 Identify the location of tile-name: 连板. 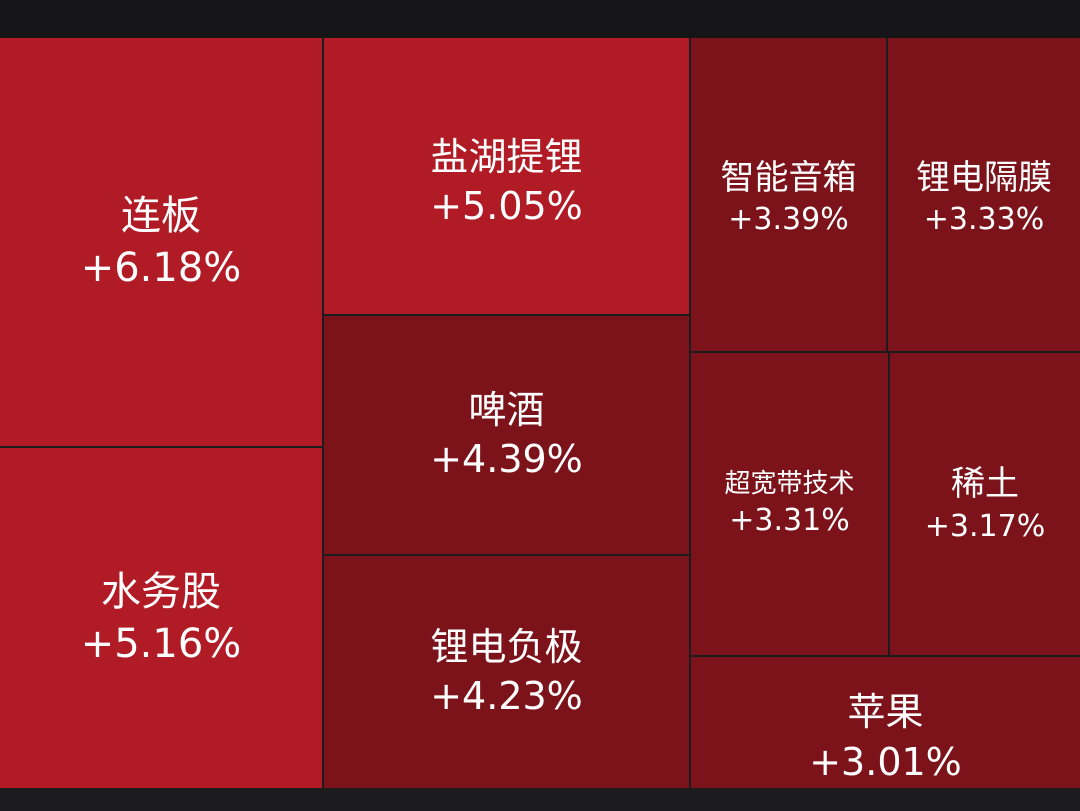
(161, 216).